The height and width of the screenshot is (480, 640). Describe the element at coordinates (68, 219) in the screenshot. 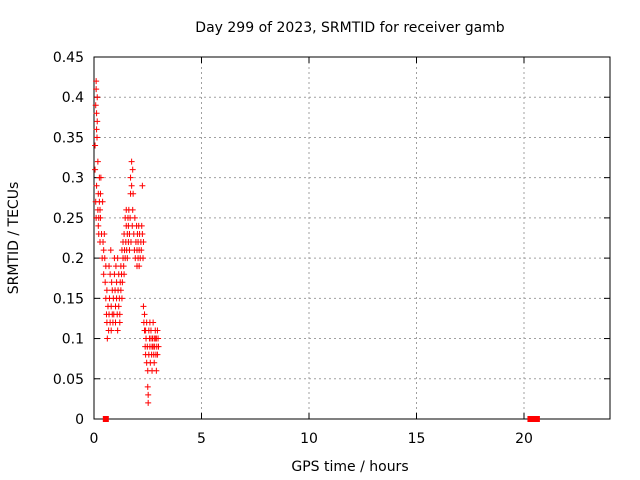

I see `y-tick-label: 0.25` at that location.